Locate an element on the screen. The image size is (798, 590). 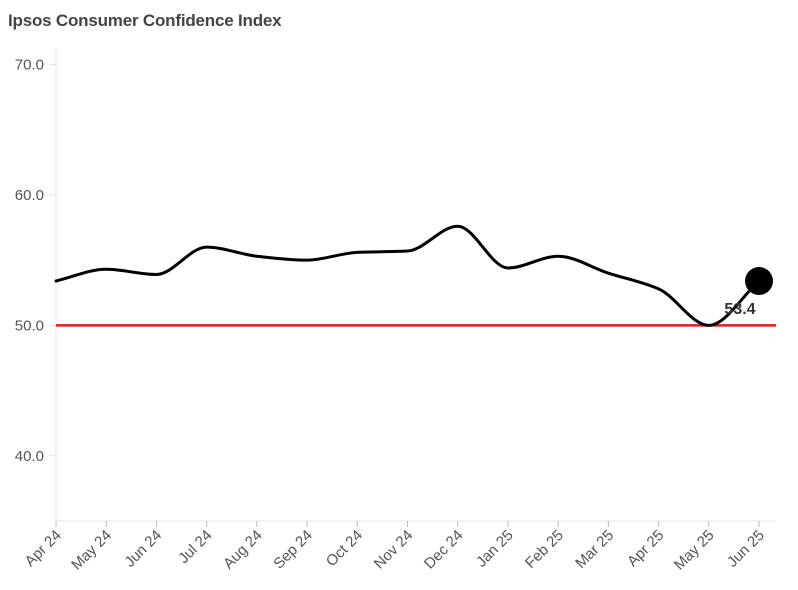
x-tick-label: Nov 24 is located at coordinates (394, 550).